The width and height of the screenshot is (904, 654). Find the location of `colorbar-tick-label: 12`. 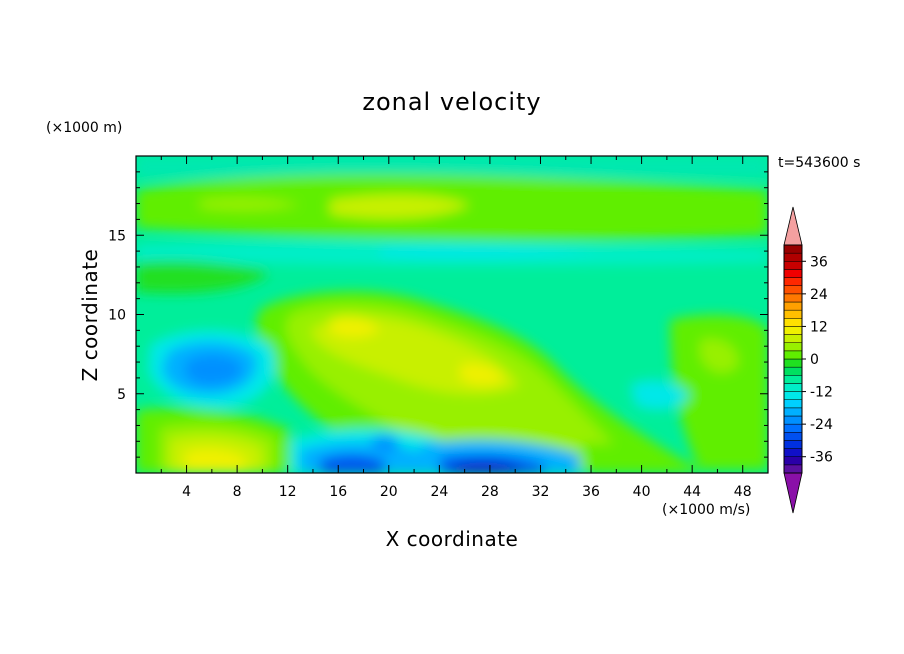

colorbar-tick-label: 12 is located at coordinates (819, 327).